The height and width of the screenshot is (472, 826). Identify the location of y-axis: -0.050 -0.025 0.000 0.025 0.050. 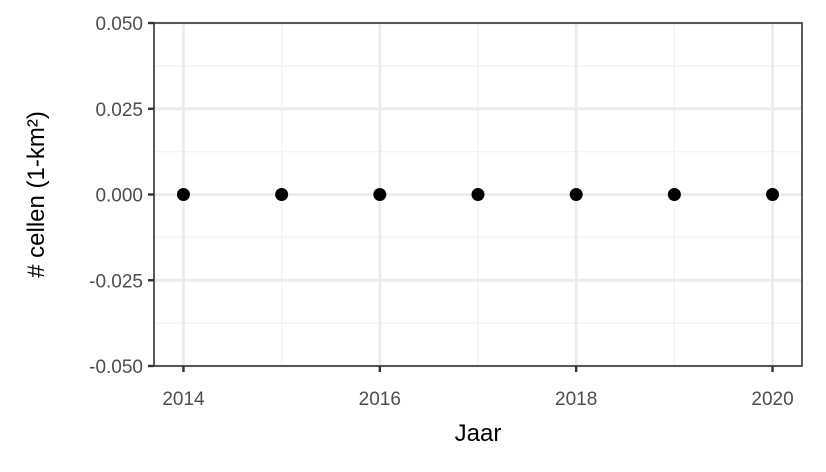
(121, 196).